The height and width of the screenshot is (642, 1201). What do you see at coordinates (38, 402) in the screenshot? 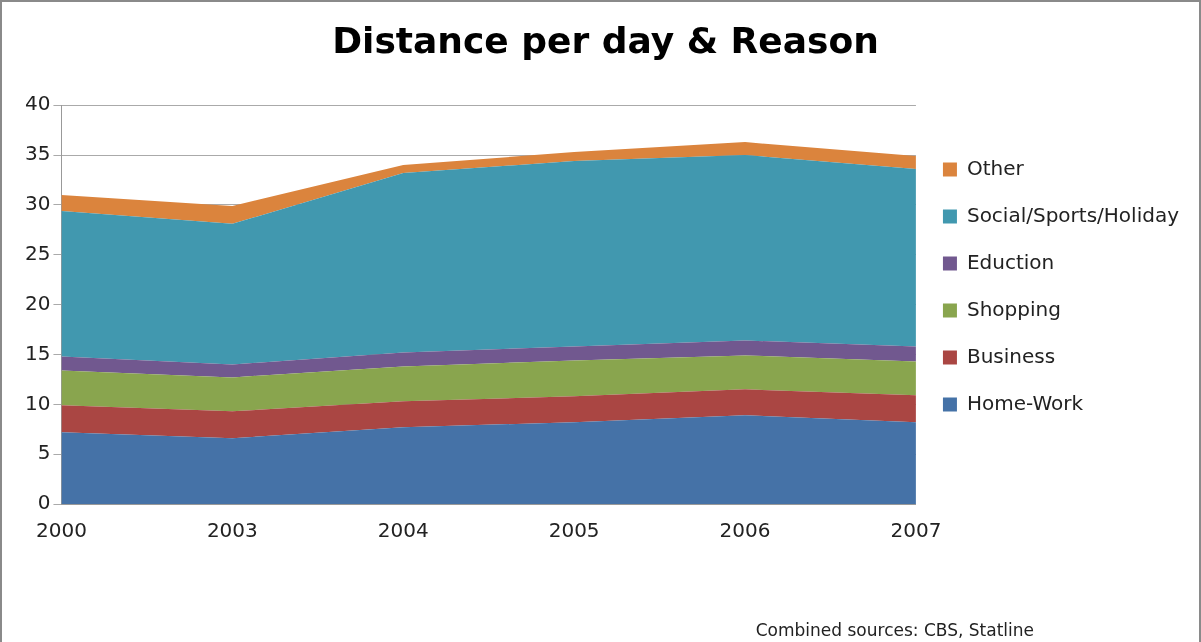
I see `y-tick-label: 10` at bounding box center [38, 402].